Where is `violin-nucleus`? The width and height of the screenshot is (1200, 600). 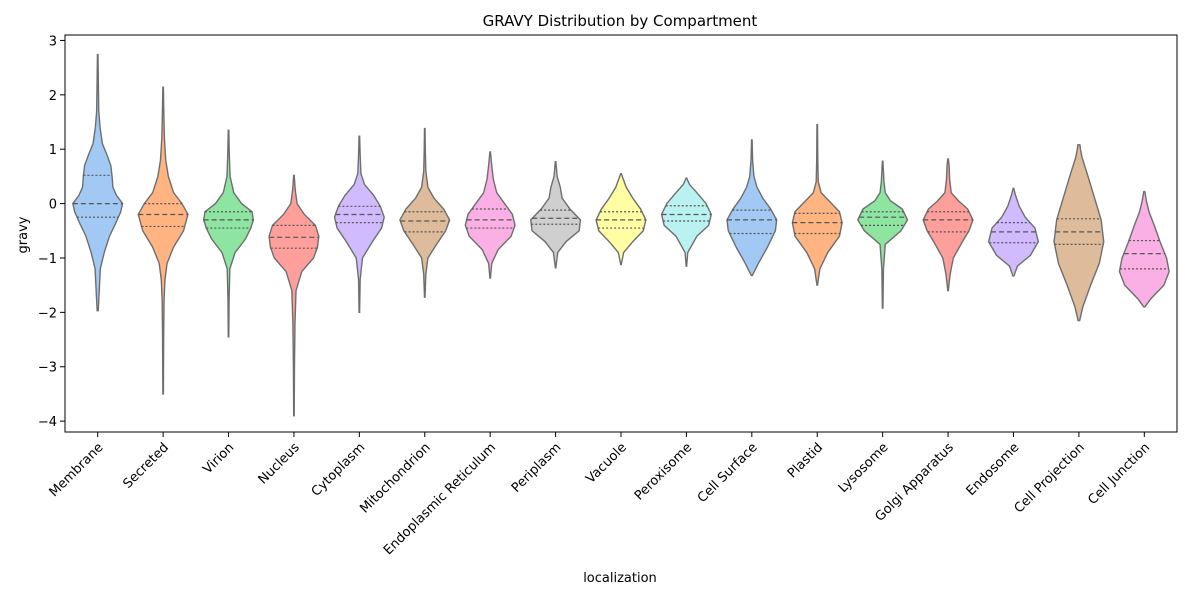
violin-nucleus is located at coordinates (294, 295).